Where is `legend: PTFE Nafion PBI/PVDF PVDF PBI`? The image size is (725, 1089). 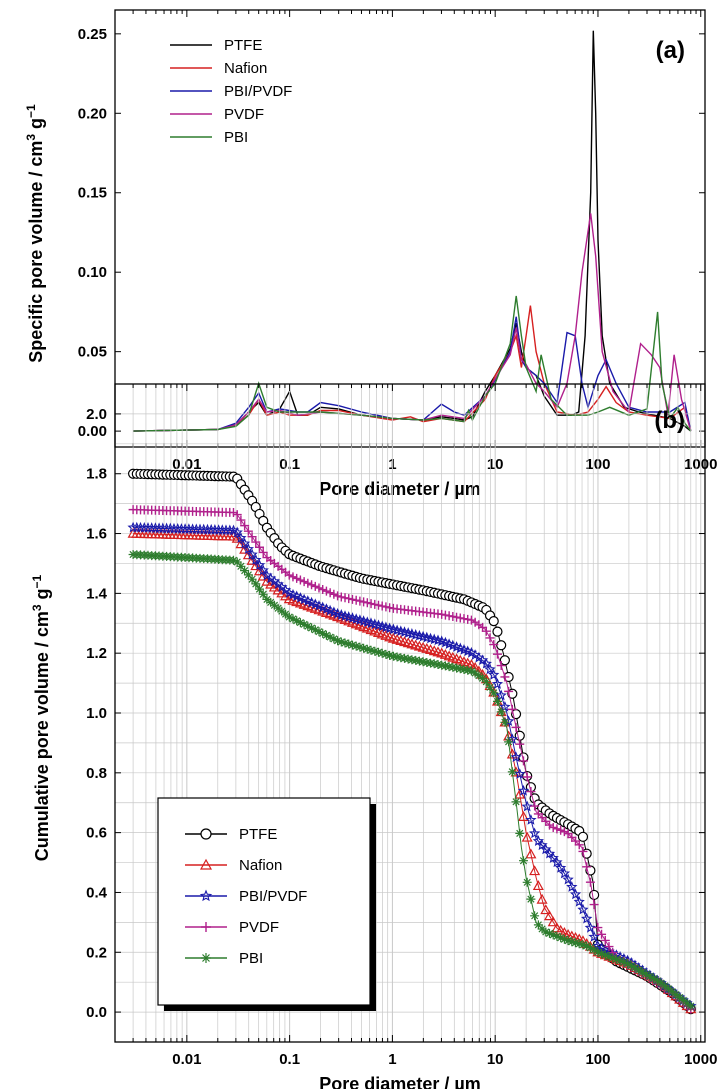
legend: PTFE Nafion PBI/PVDF PVDF PBI is located at coordinates (231, 91).